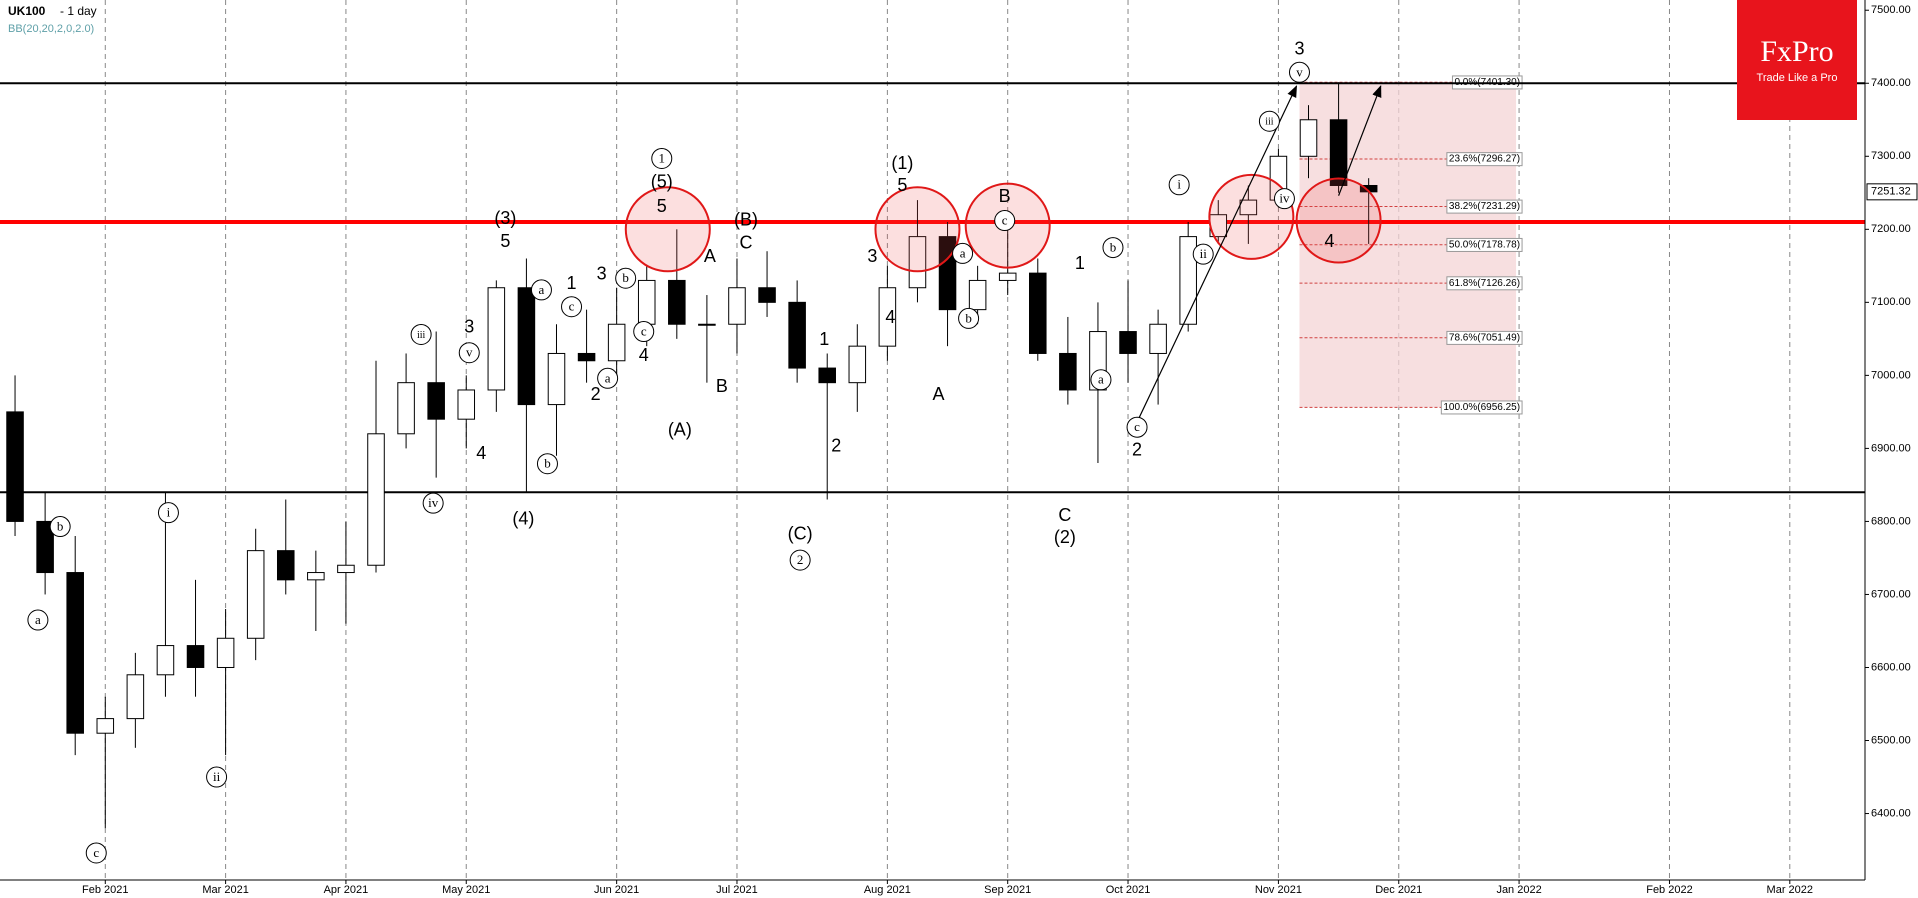  Describe the element at coordinates (824, 339) in the screenshot. I see `wave-label: 1` at that location.